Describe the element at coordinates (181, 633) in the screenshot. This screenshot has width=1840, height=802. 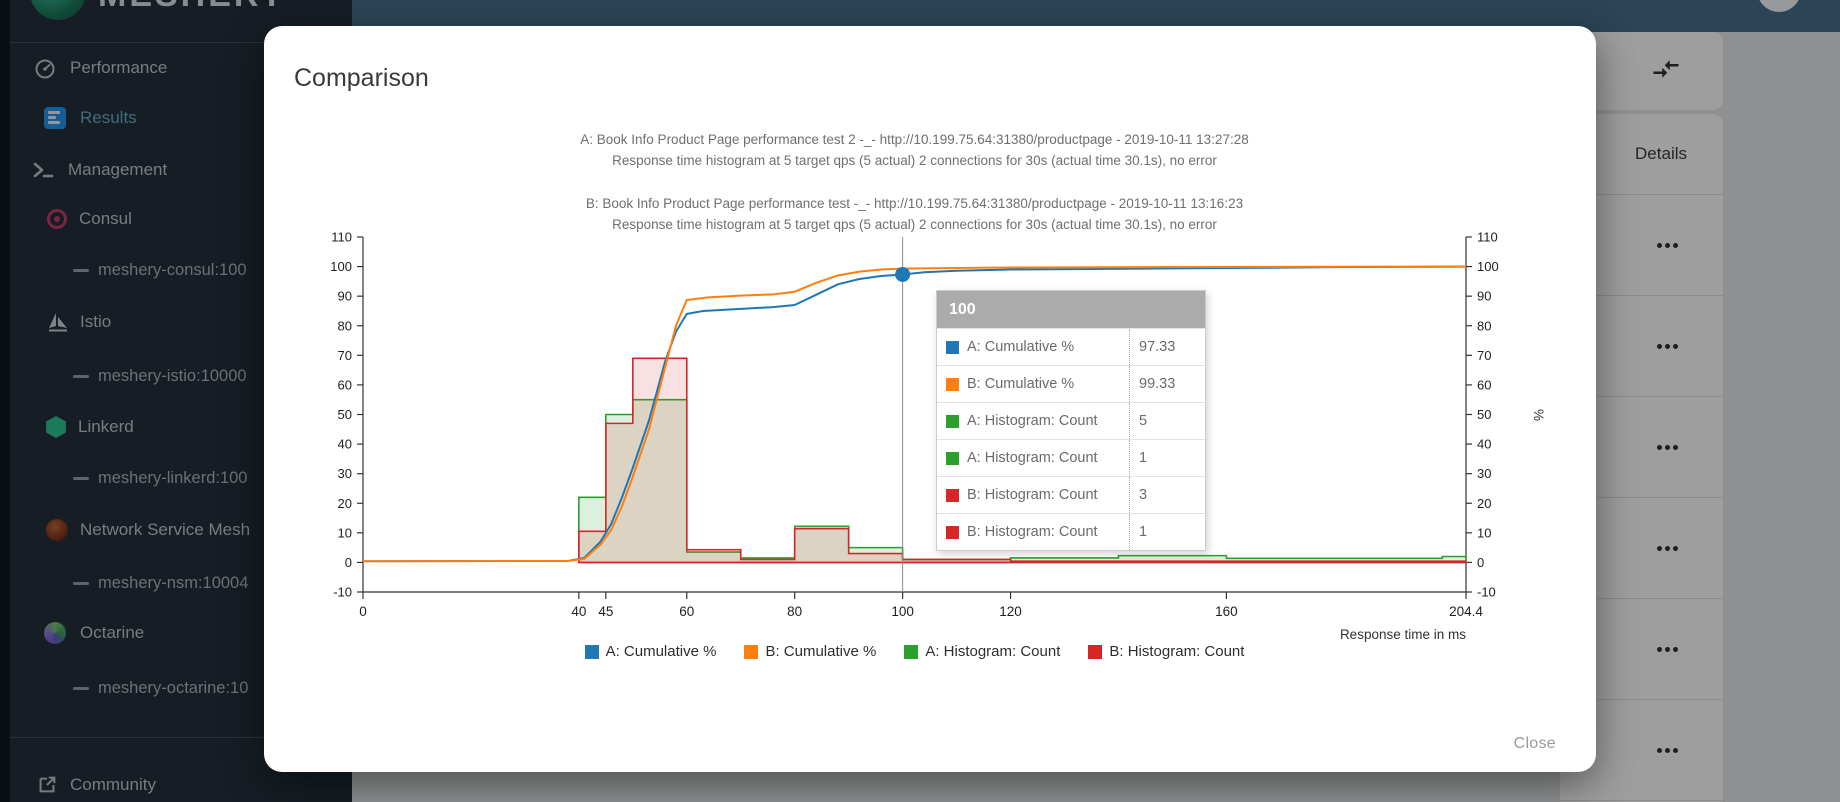
I see `sidebar-item-octarine: Octarine` at that location.